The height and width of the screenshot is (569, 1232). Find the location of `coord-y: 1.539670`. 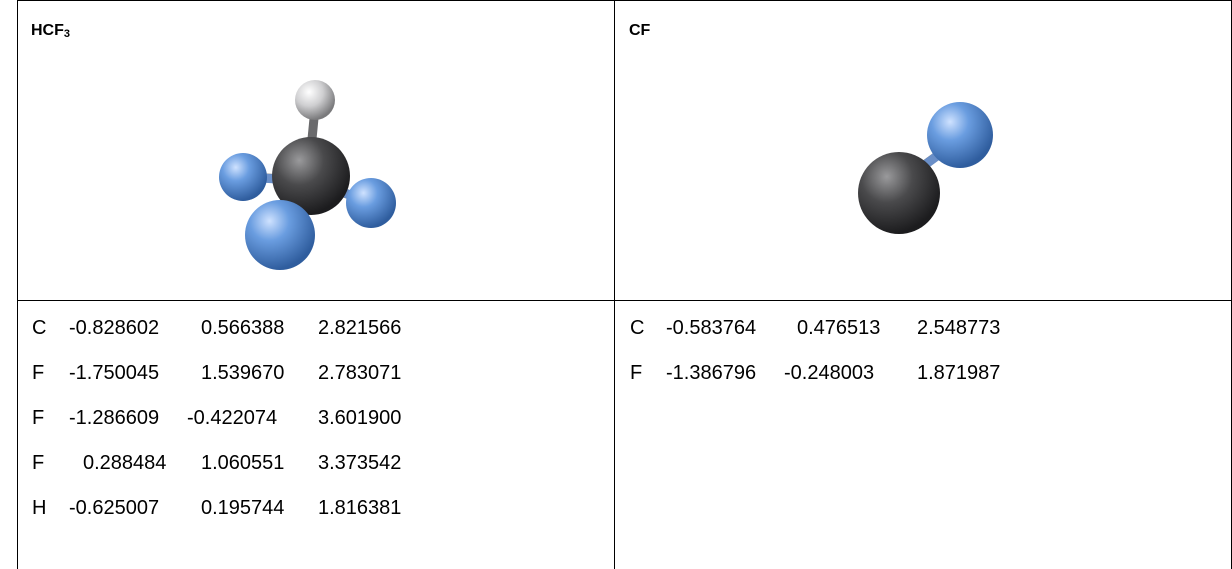

coord-y: 1.539670 is located at coordinates (243, 373).